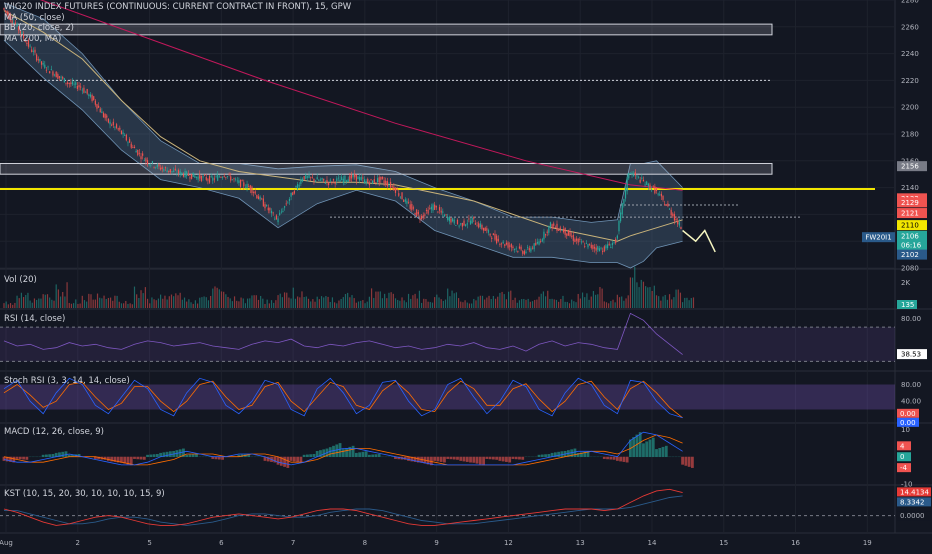 The image size is (932, 554). Describe the element at coordinates (20, 280) in the screenshot. I see `volume-legend: Vol (20)` at that location.